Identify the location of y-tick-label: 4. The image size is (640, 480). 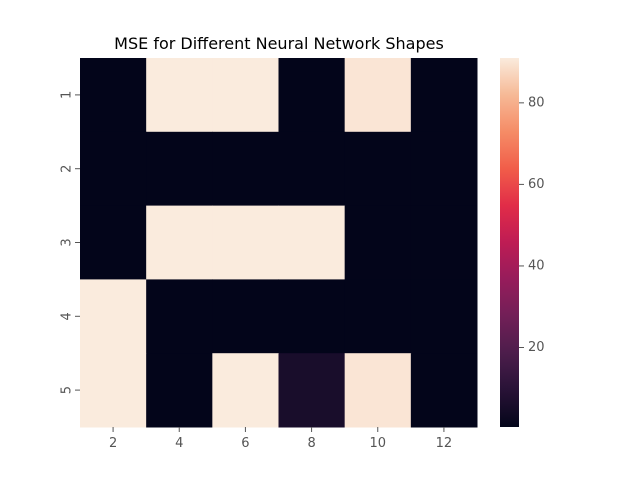
(67, 316).